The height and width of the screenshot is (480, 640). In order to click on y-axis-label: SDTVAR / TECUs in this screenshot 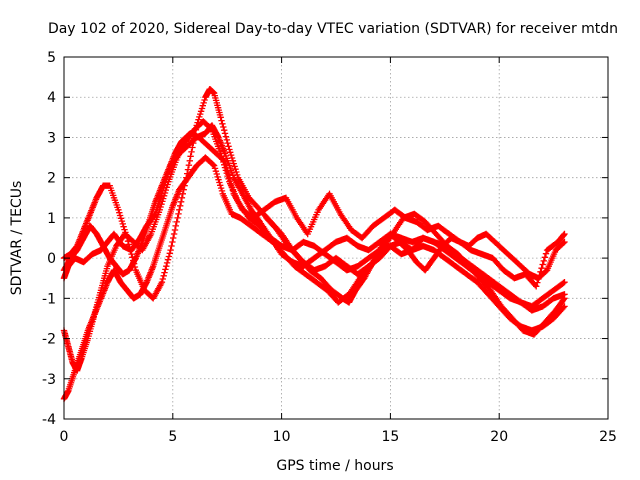, I will do `click(17, 238)`.